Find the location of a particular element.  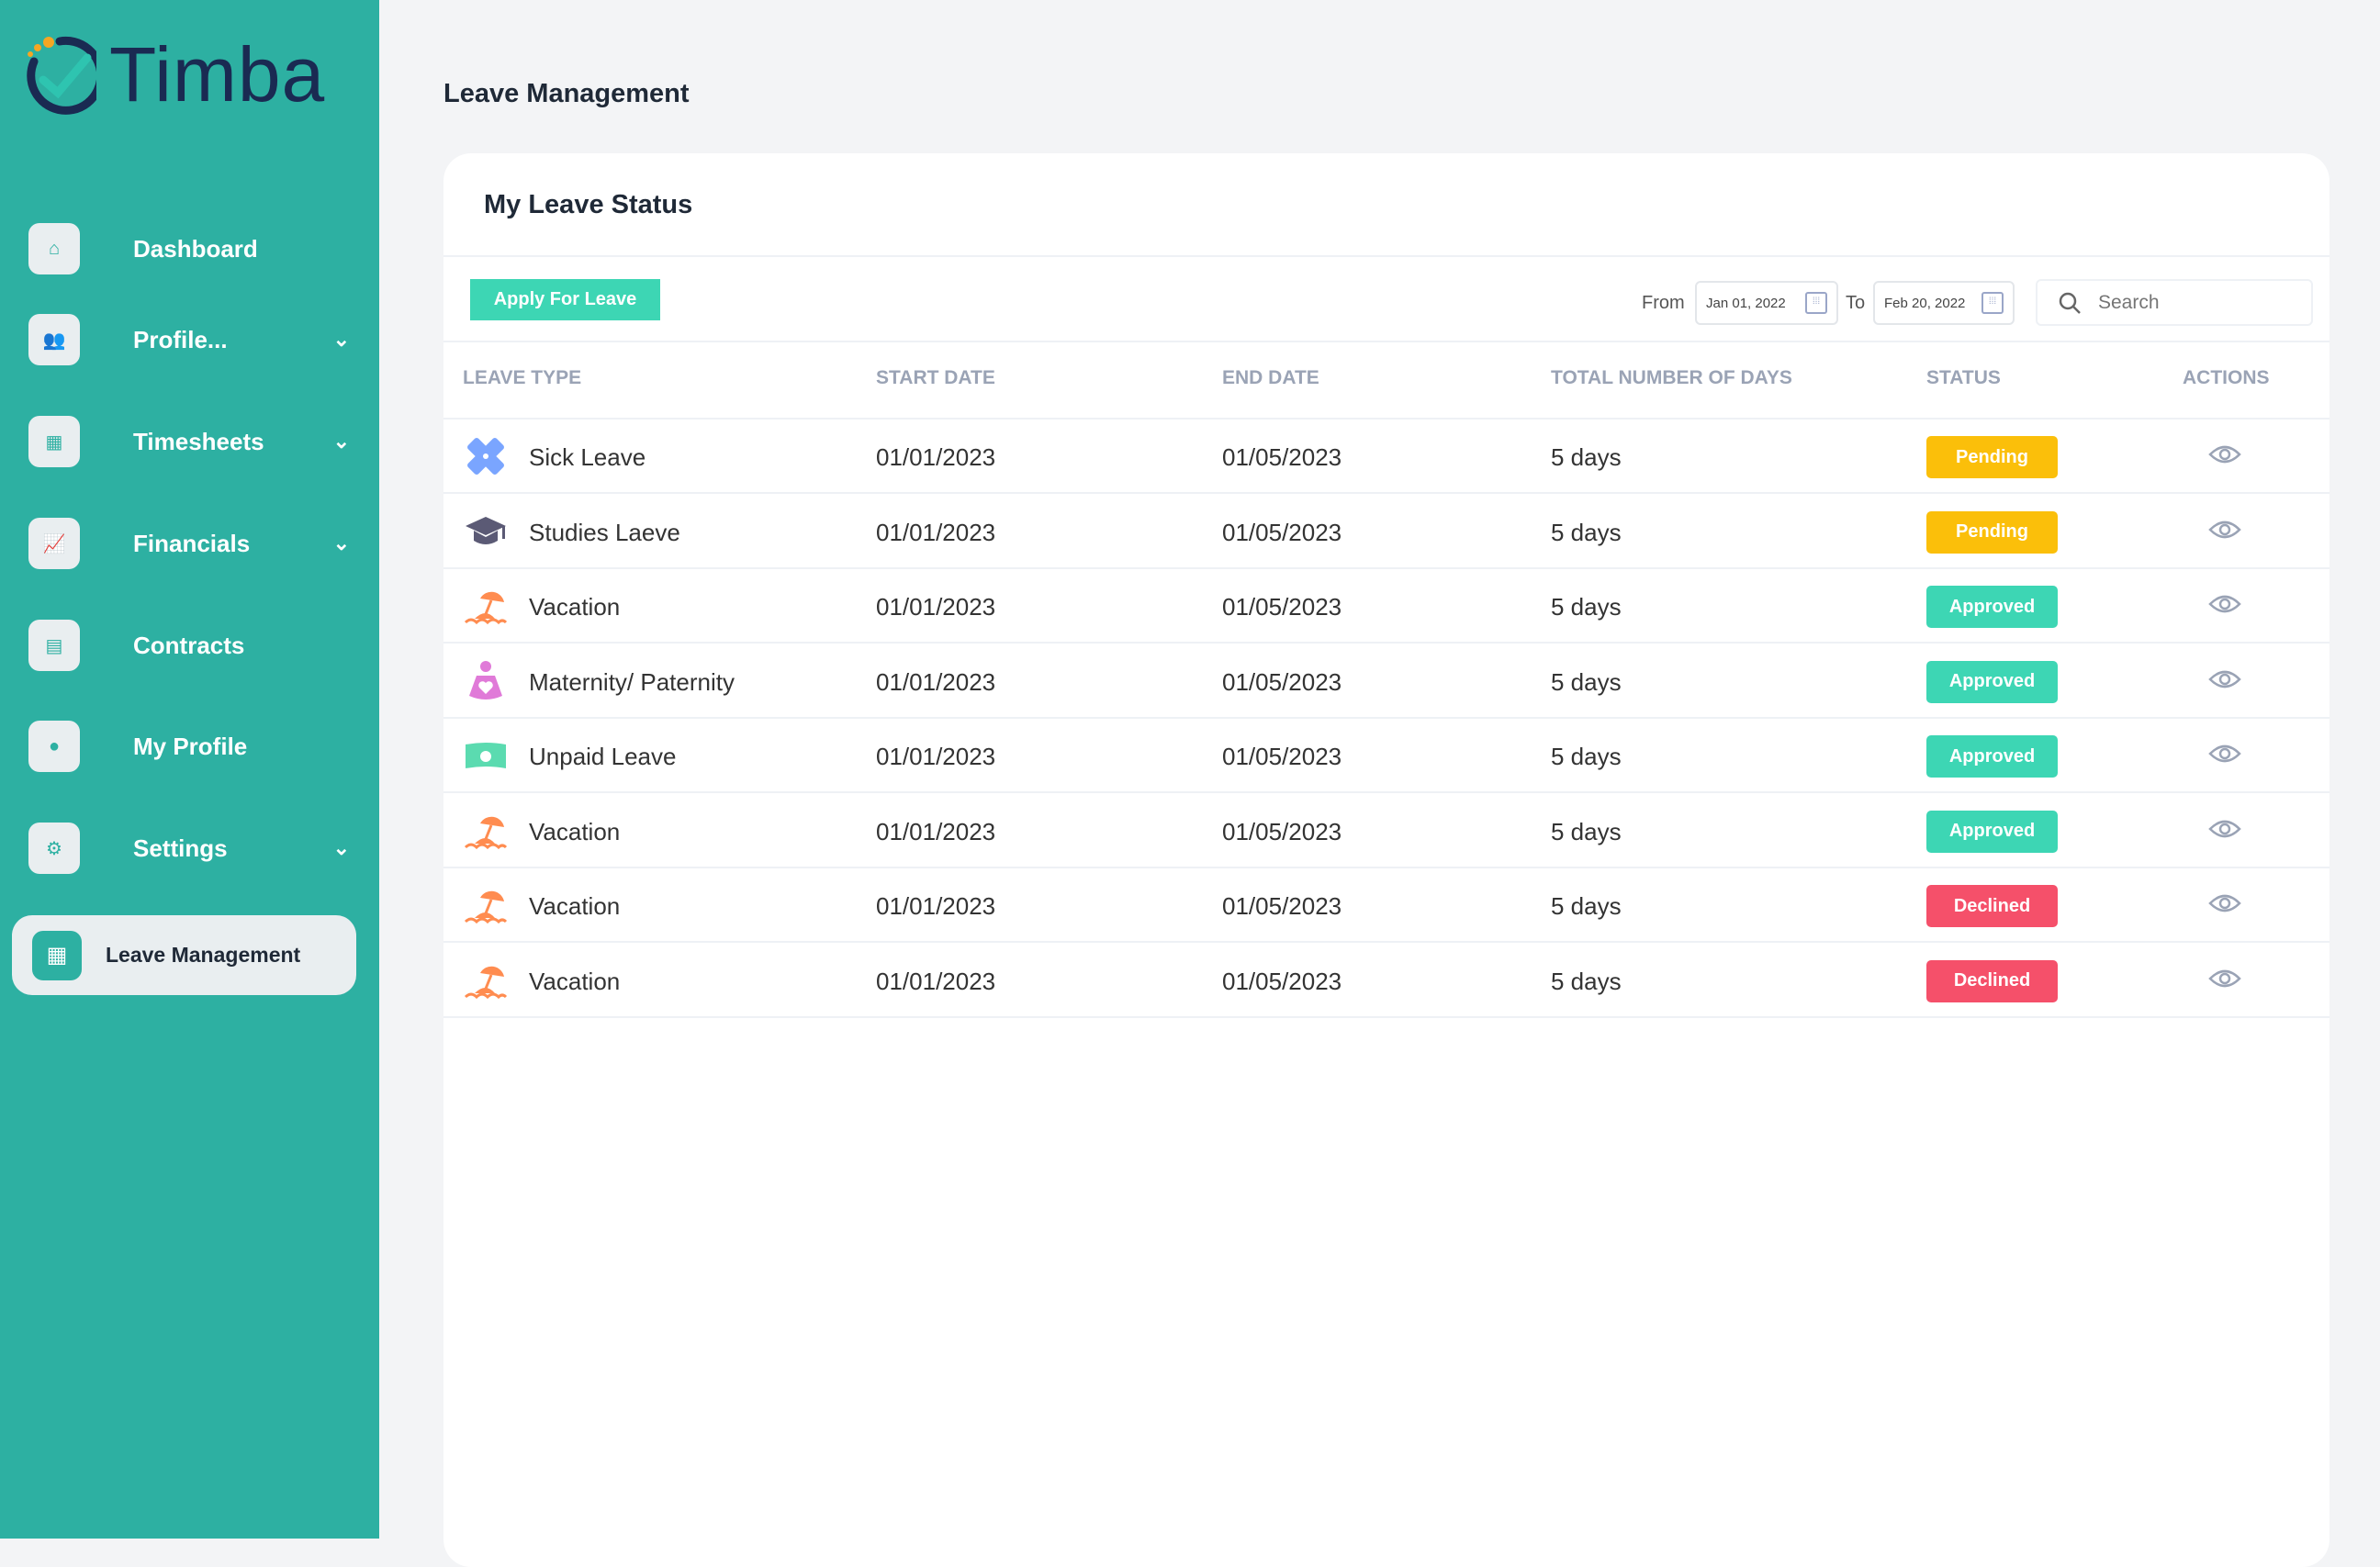

sidebar-item-label: Leave Management is located at coordinates (203, 955).